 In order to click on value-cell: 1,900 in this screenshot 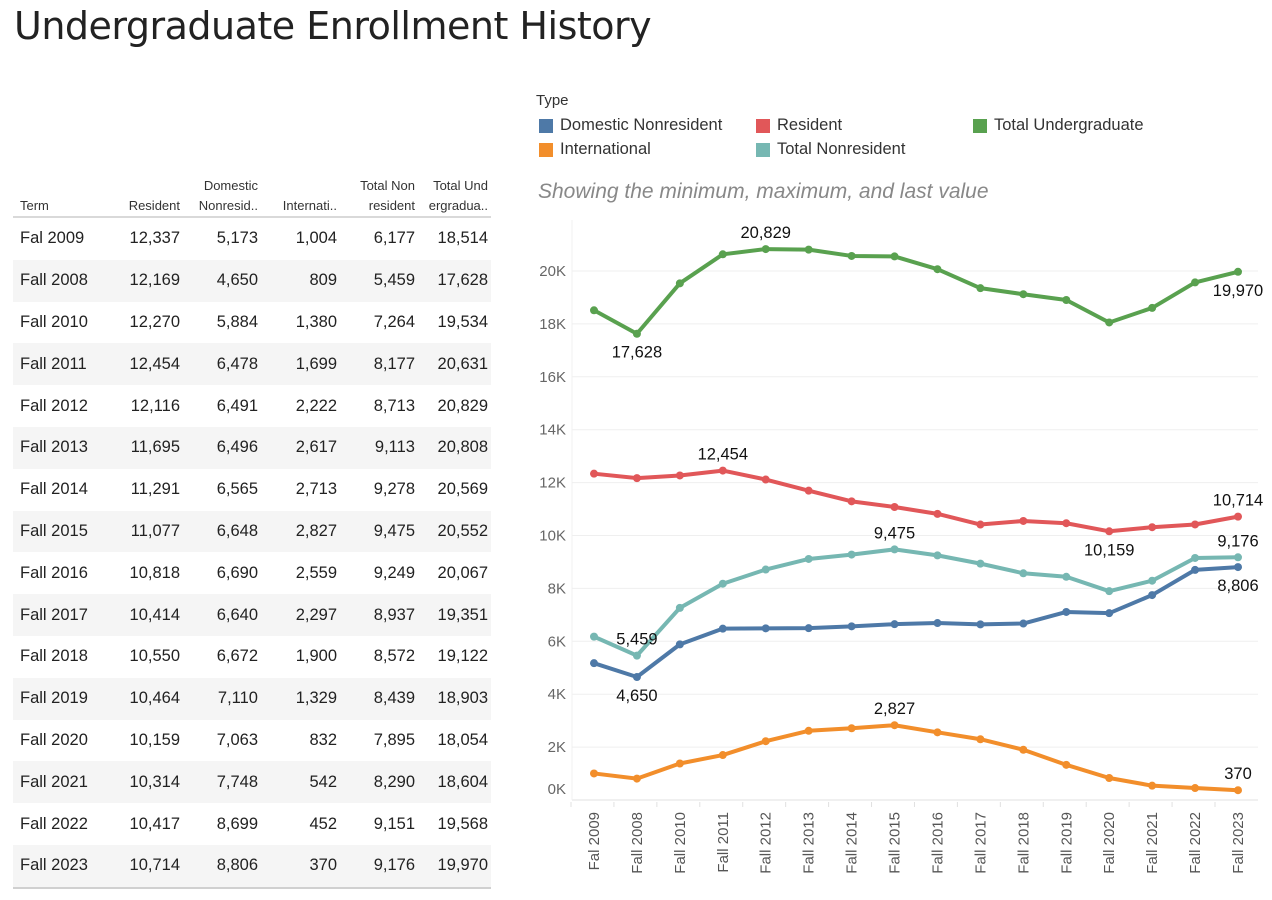, I will do `click(316, 656)`.